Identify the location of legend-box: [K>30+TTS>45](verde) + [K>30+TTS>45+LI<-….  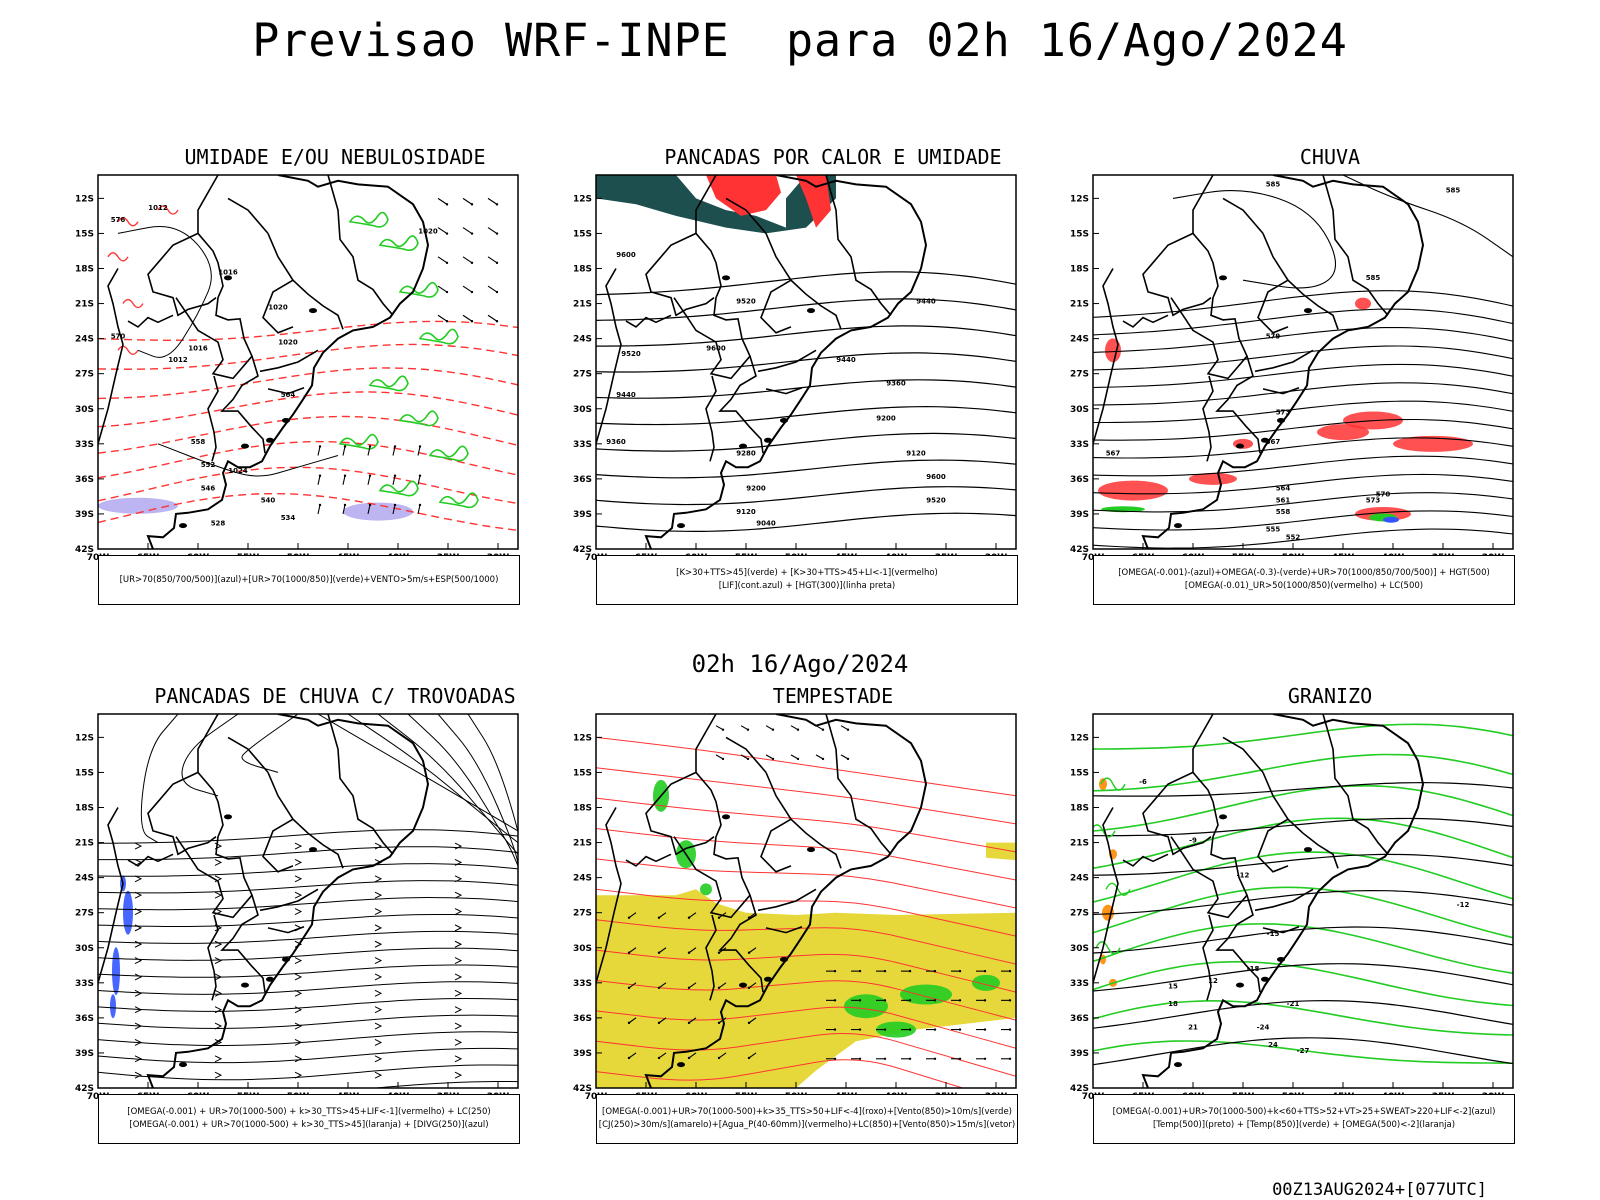
(807, 580).